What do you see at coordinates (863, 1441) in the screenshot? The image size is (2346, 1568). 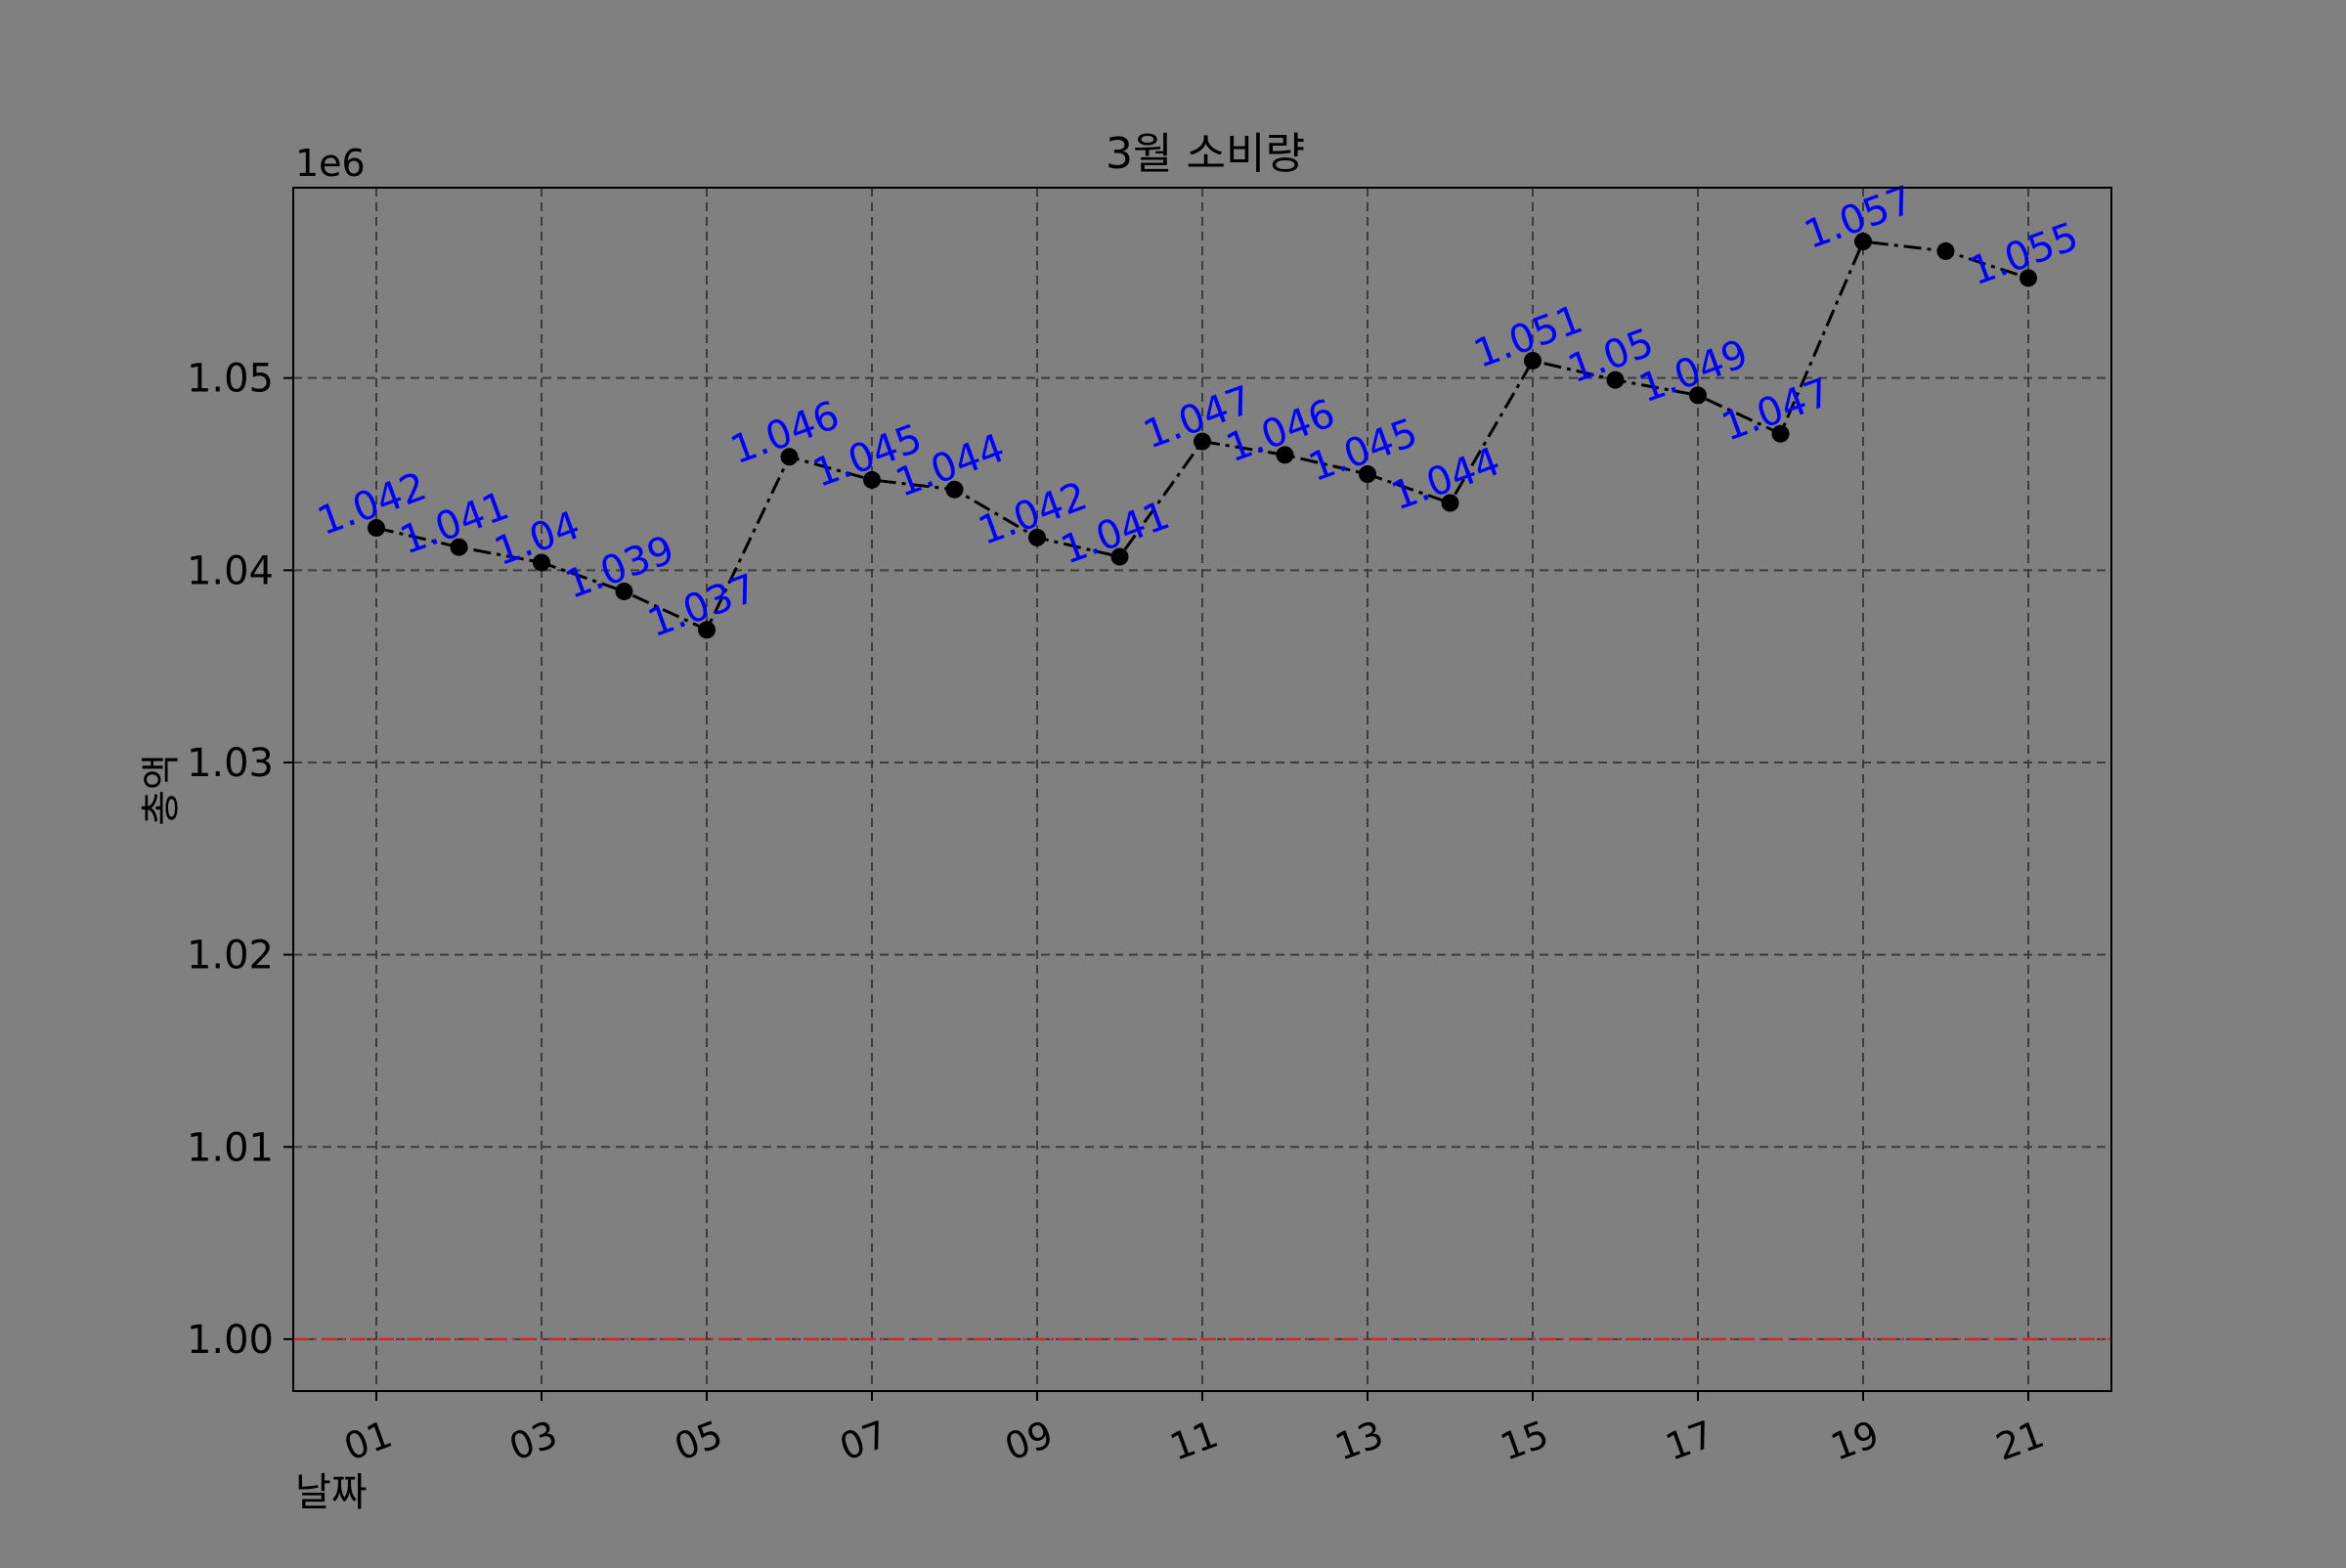 I see `x-tick-label: 07` at bounding box center [863, 1441].